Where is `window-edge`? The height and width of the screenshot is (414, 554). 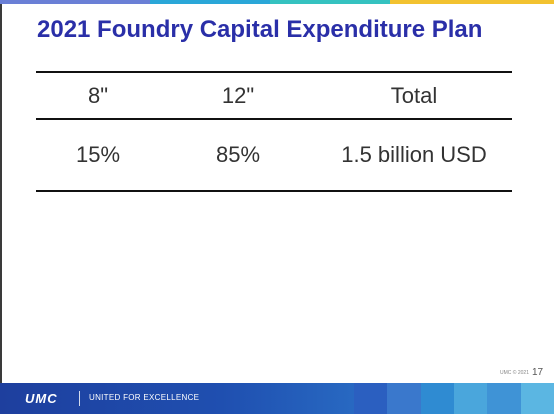 window-edge is located at coordinates (1, 207).